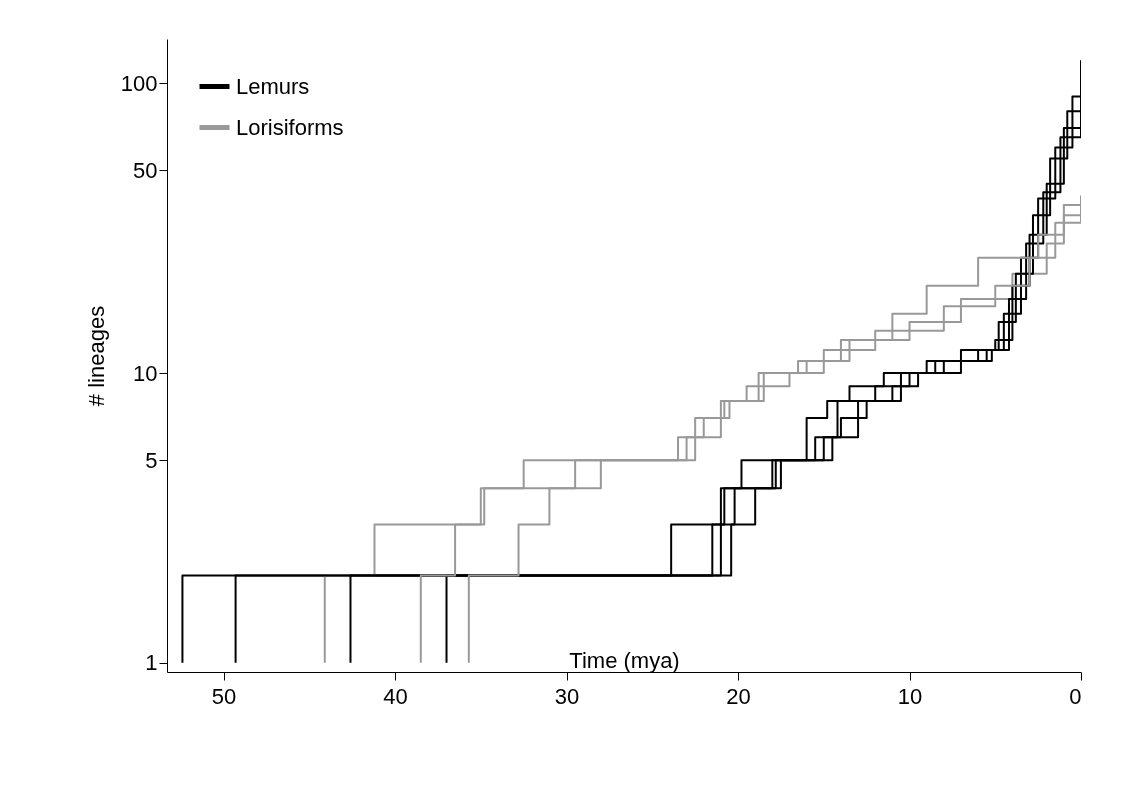  Describe the element at coordinates (145, 170) in the screenshot. I see `y-tick-label: 50` at that location.